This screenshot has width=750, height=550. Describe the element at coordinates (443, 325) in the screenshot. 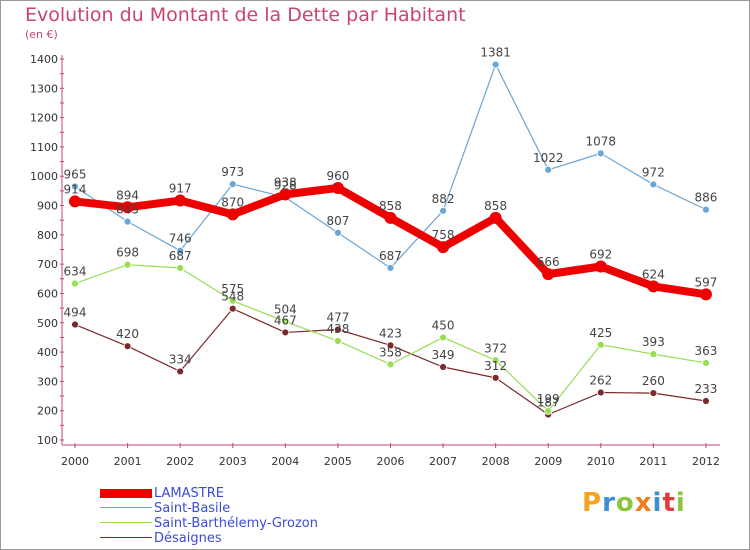

I see `data-label-saint-barthelemy-grozon: 450` at that location.